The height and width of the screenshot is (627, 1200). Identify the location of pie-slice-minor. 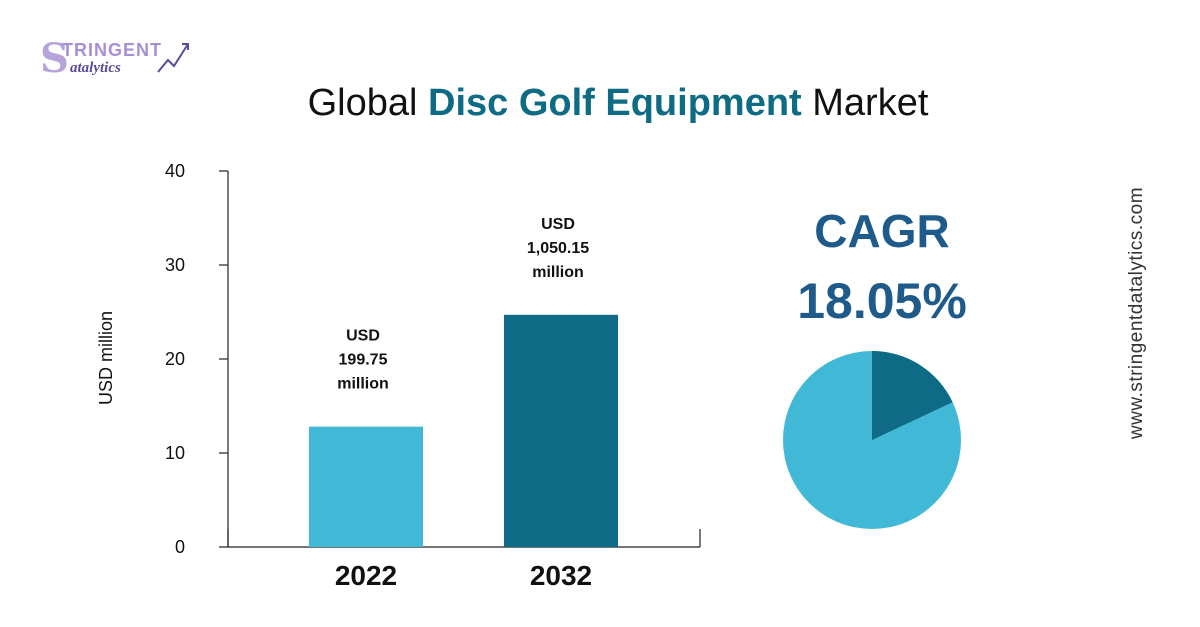
(912, 395).